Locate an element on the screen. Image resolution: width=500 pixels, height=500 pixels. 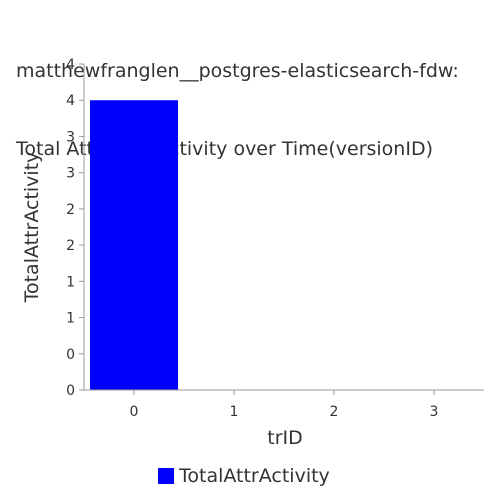
x-tick-label: 1 is located at coordinates (234, 412).